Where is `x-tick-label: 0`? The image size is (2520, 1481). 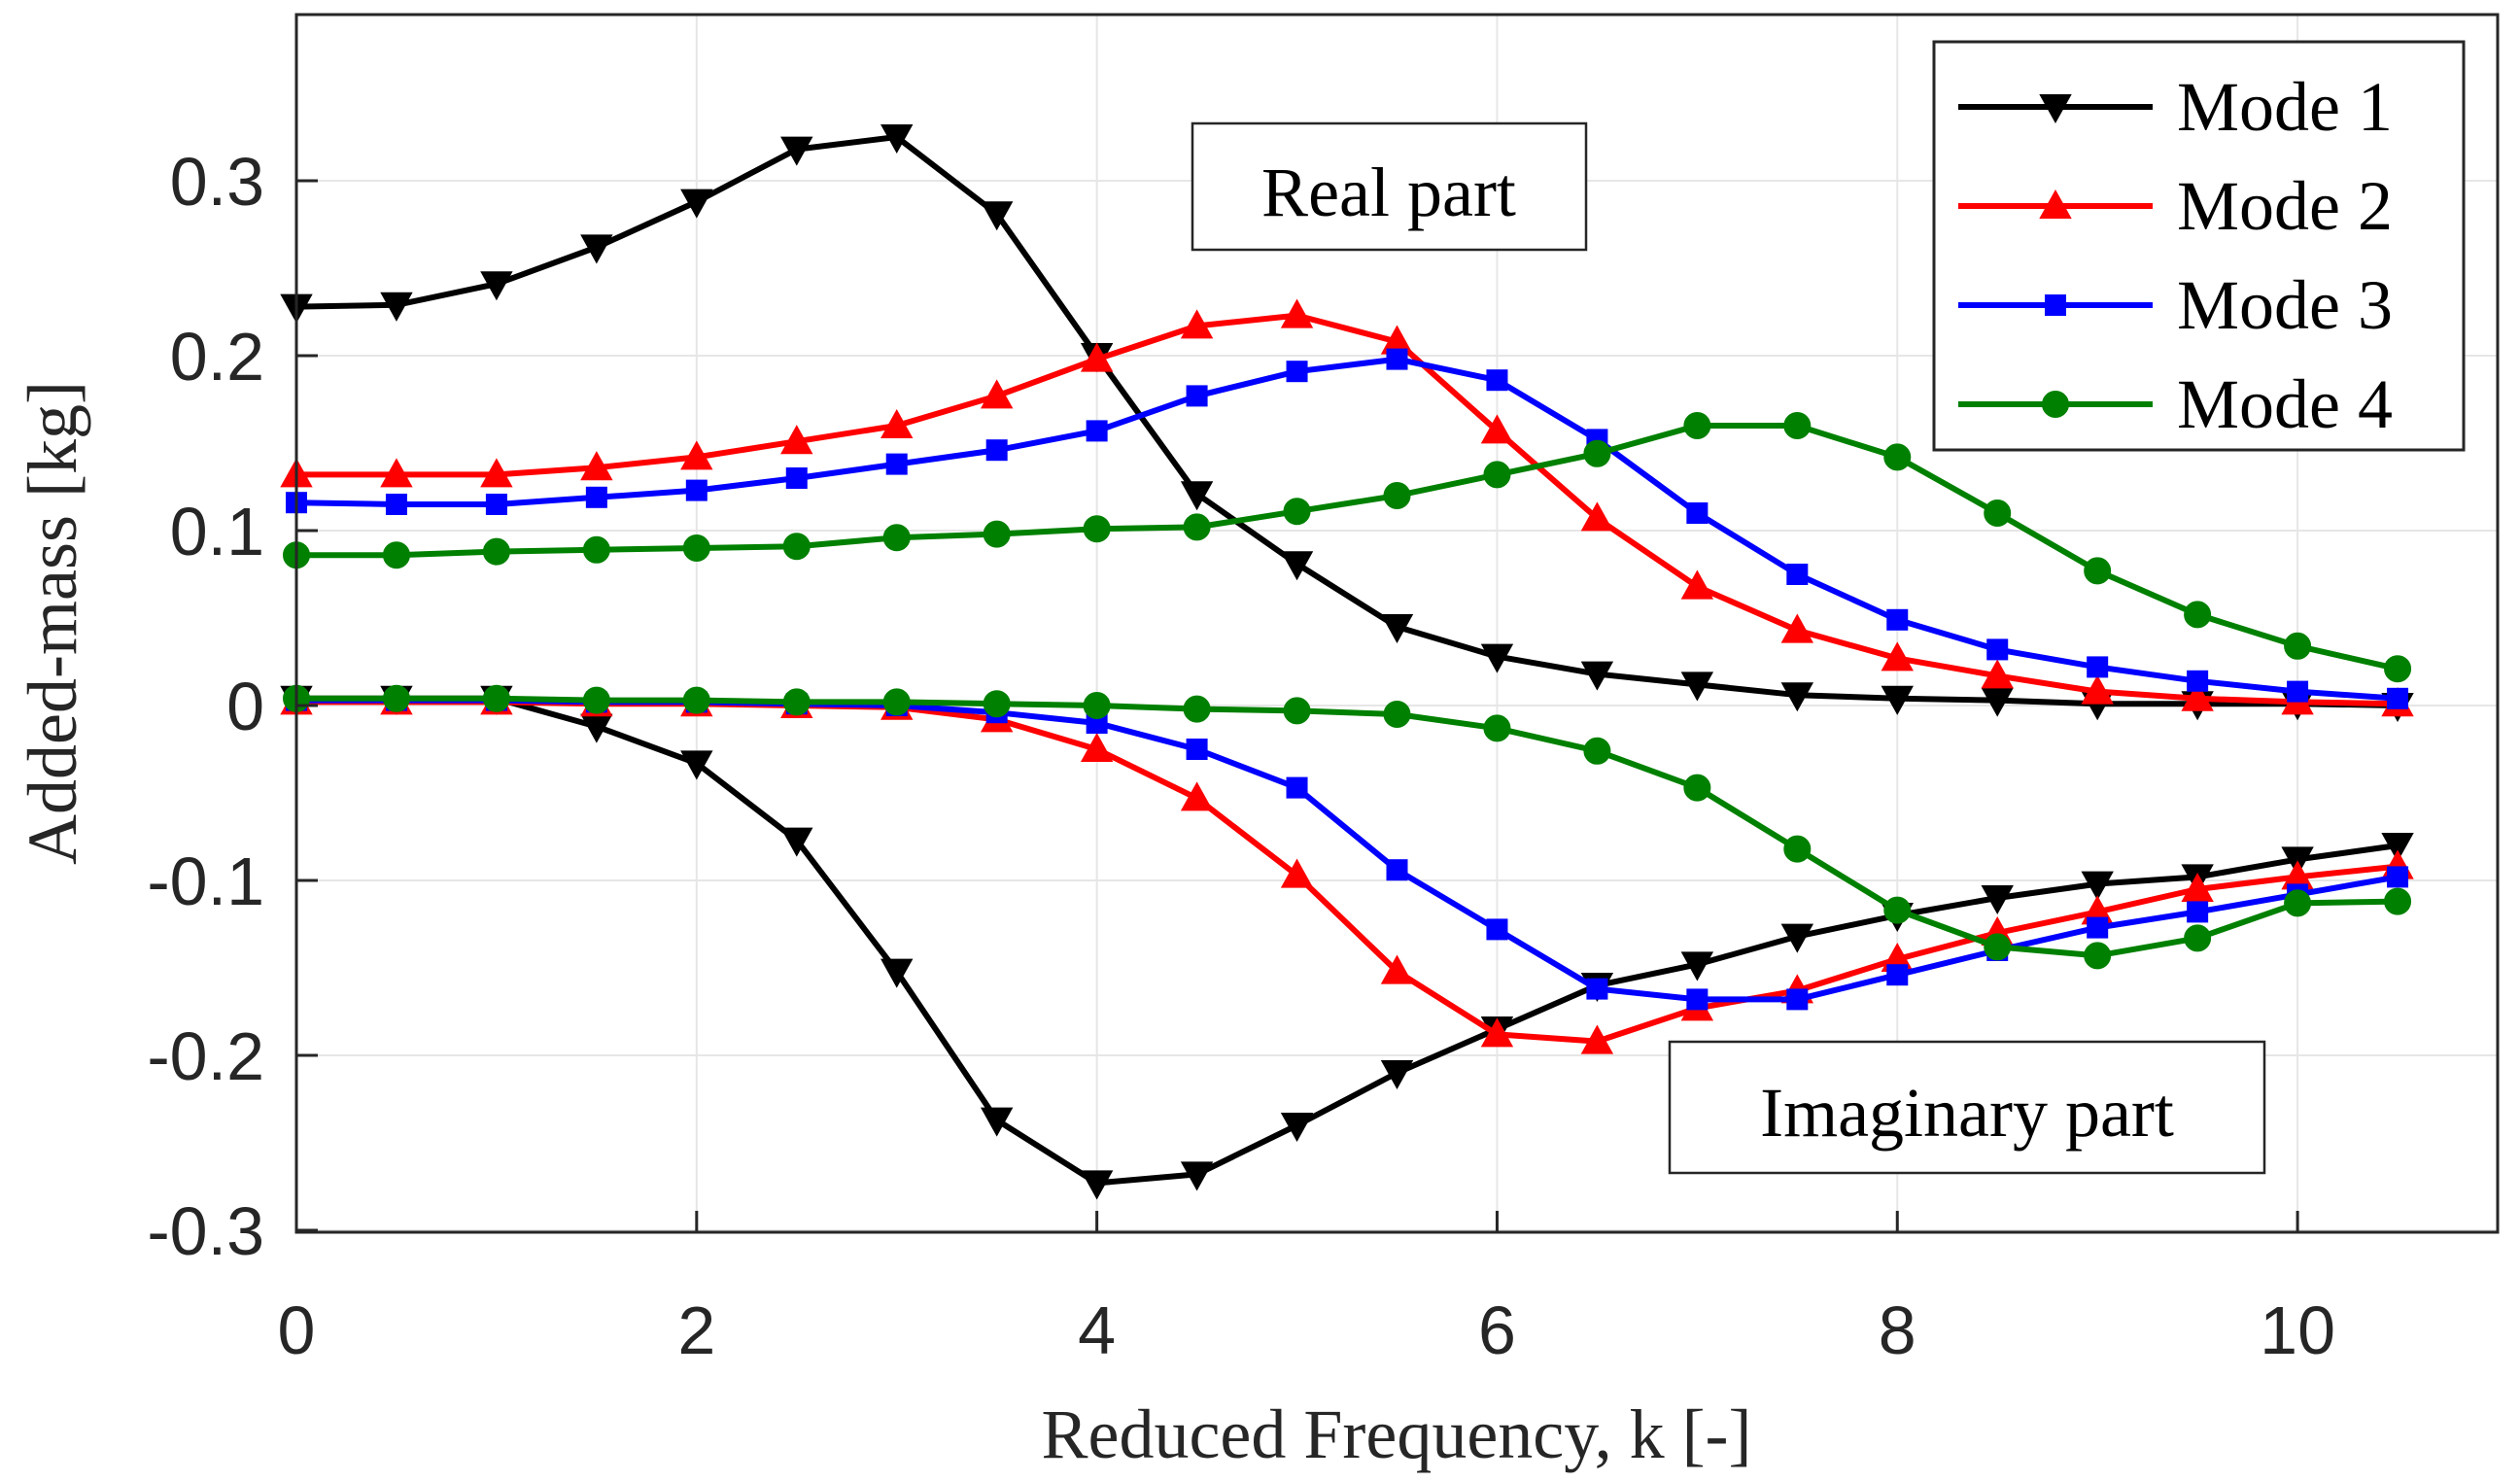
x-tick-label: 0 is located at coordinates (297, 1330).